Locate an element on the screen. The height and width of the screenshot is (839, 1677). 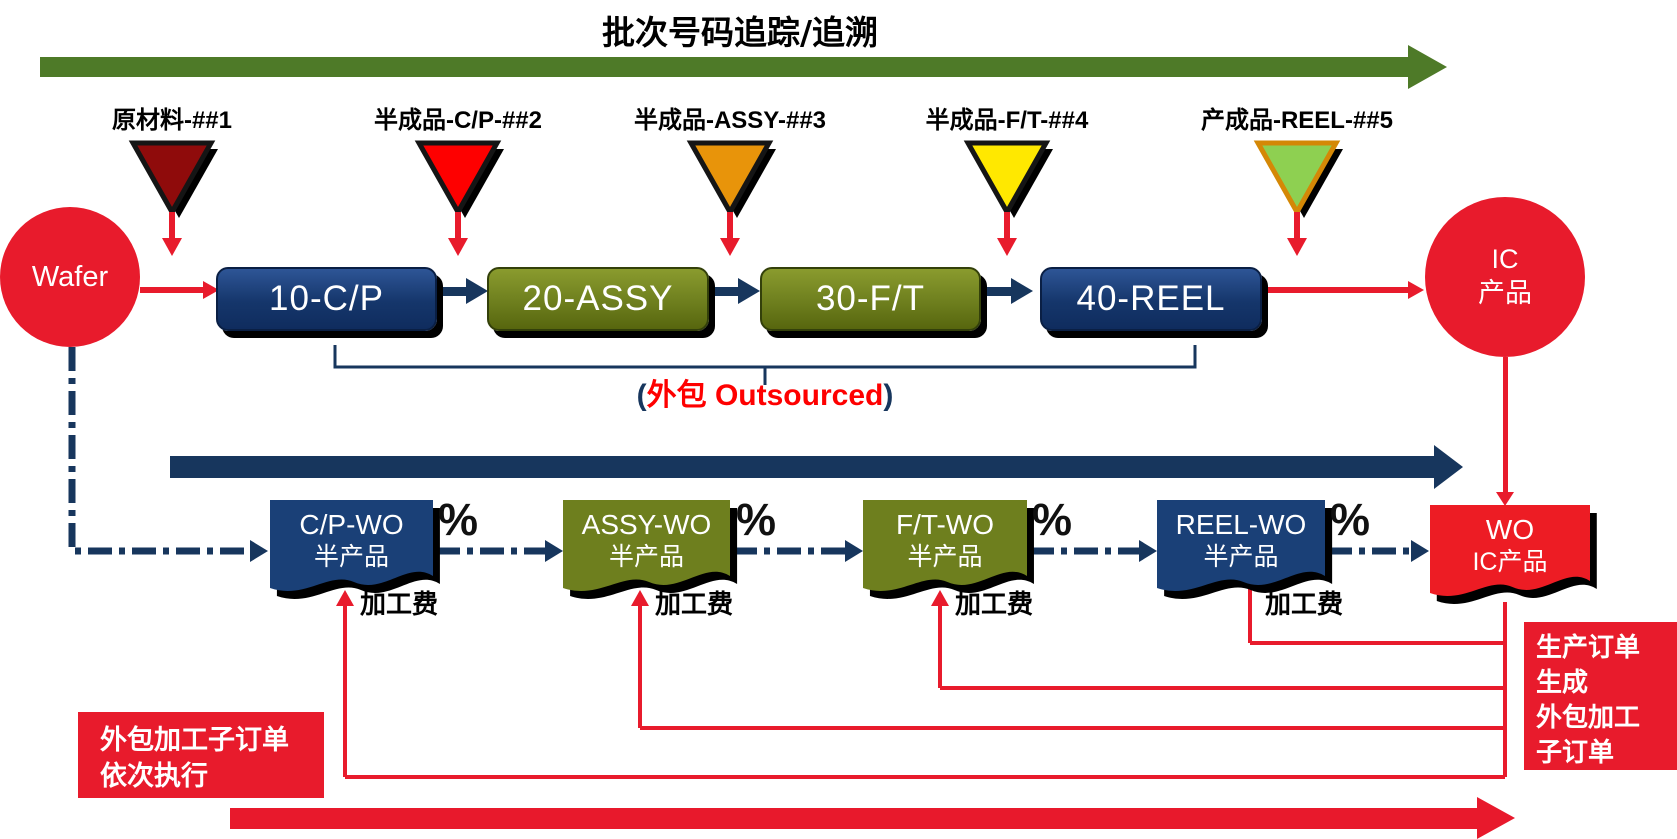
fee-cp: 加工费 is located at coordinates (399, 604).